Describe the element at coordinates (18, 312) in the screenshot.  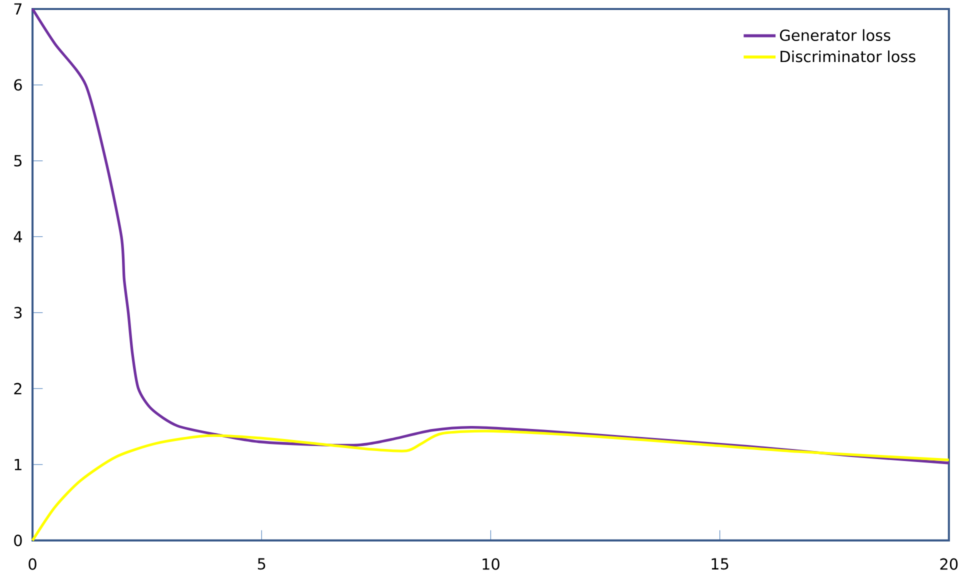
I see `y-tick-label: 3` at that location.